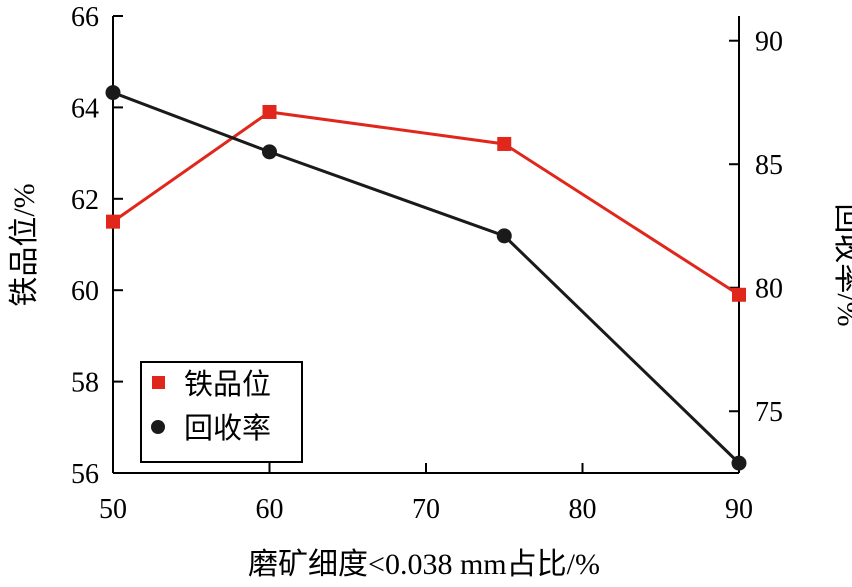 The height and width of the screenshot is (587, 852). What do you see at coordinates (85, 474) in the screenshot?
I see `y-left-tick-label: 56` at bounding box center [85, 474].